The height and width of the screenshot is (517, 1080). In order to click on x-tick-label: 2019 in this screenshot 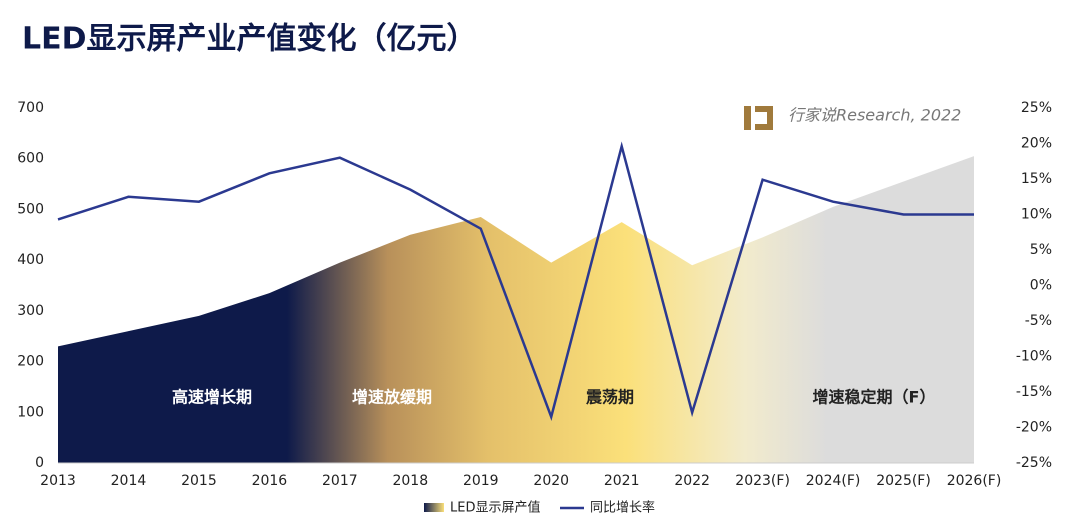, I will do `click(481, 481)`.